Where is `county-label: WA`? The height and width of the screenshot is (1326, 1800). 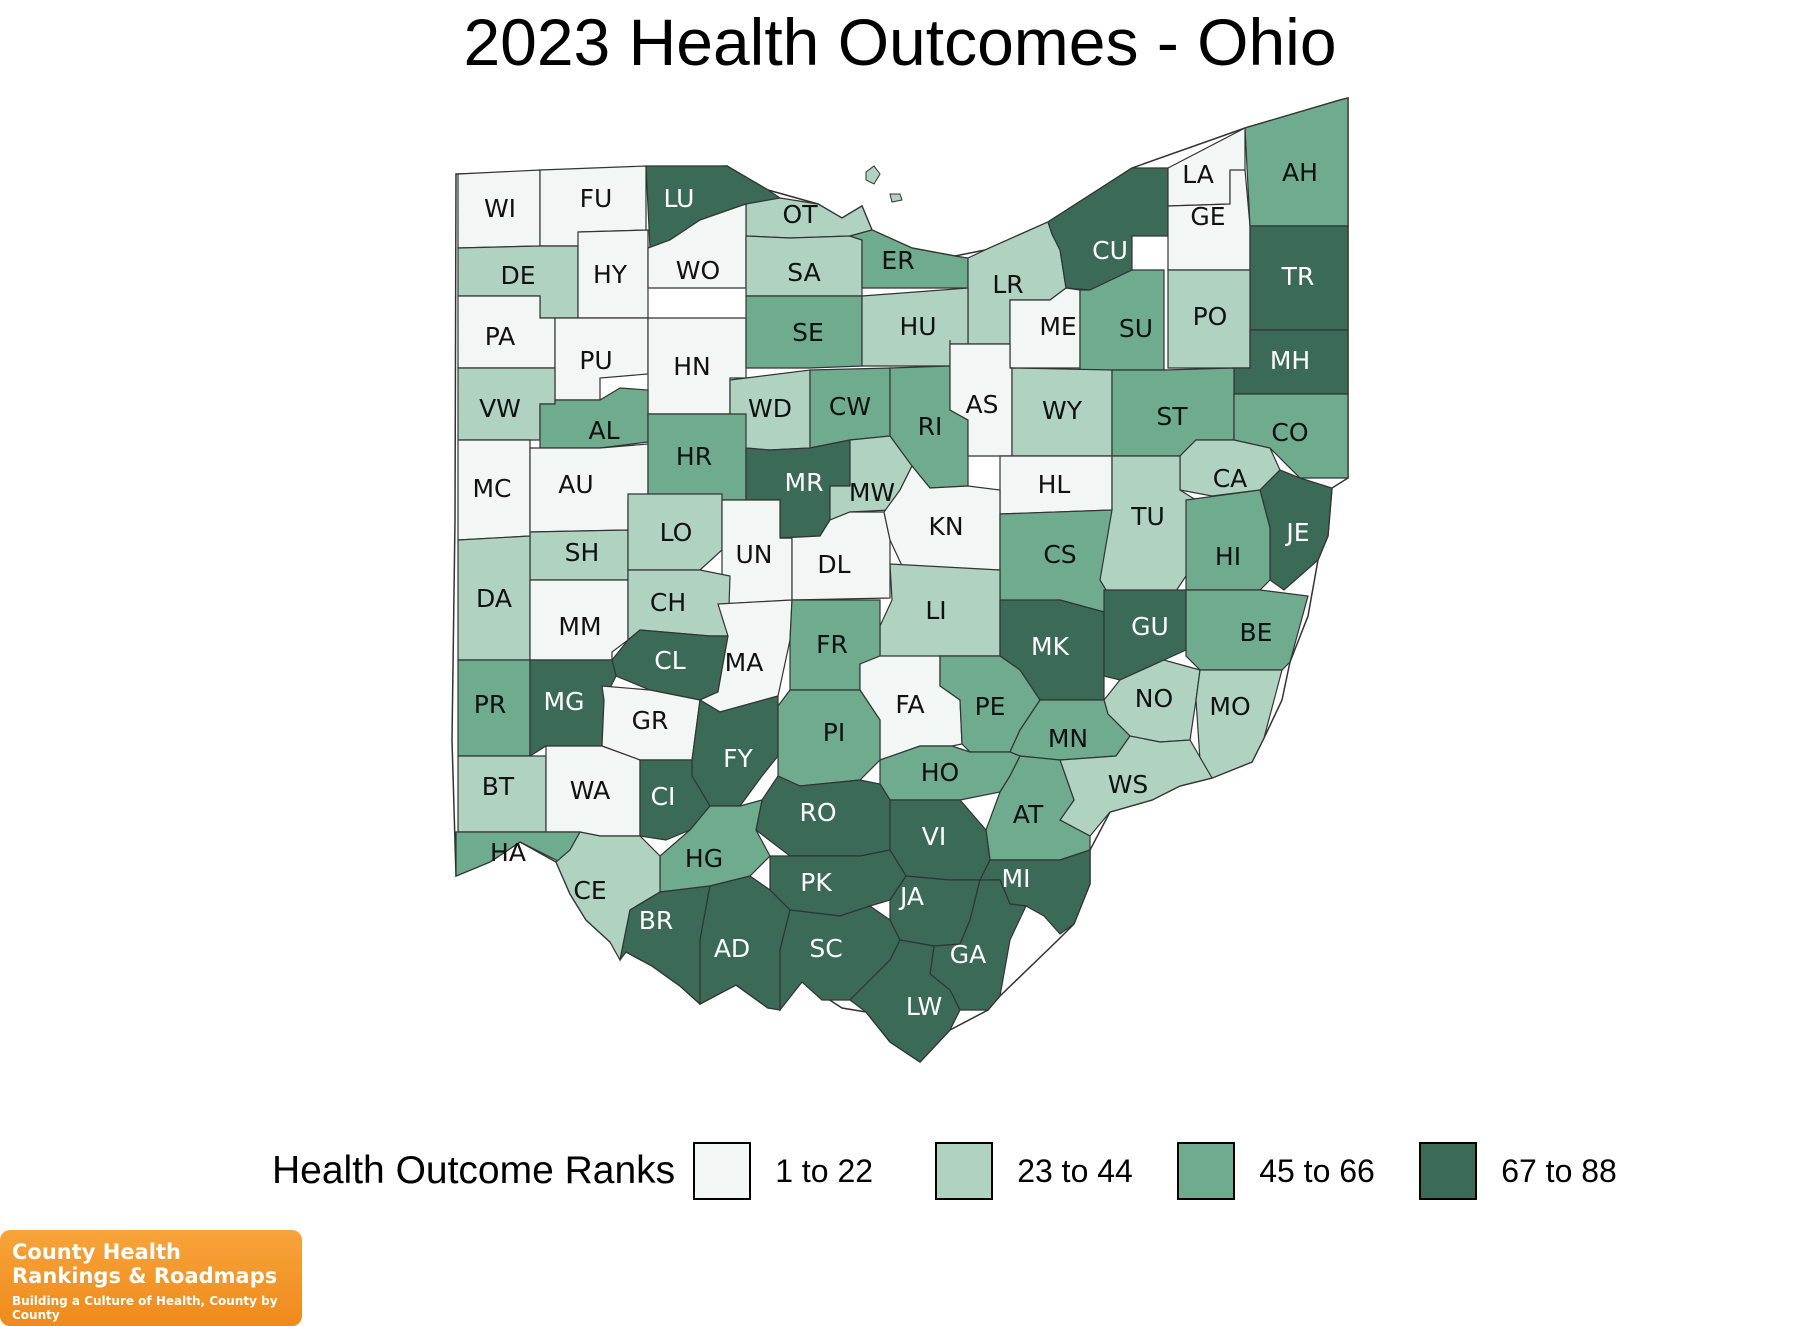 county-label: WA is located at coordinates (590, 790).